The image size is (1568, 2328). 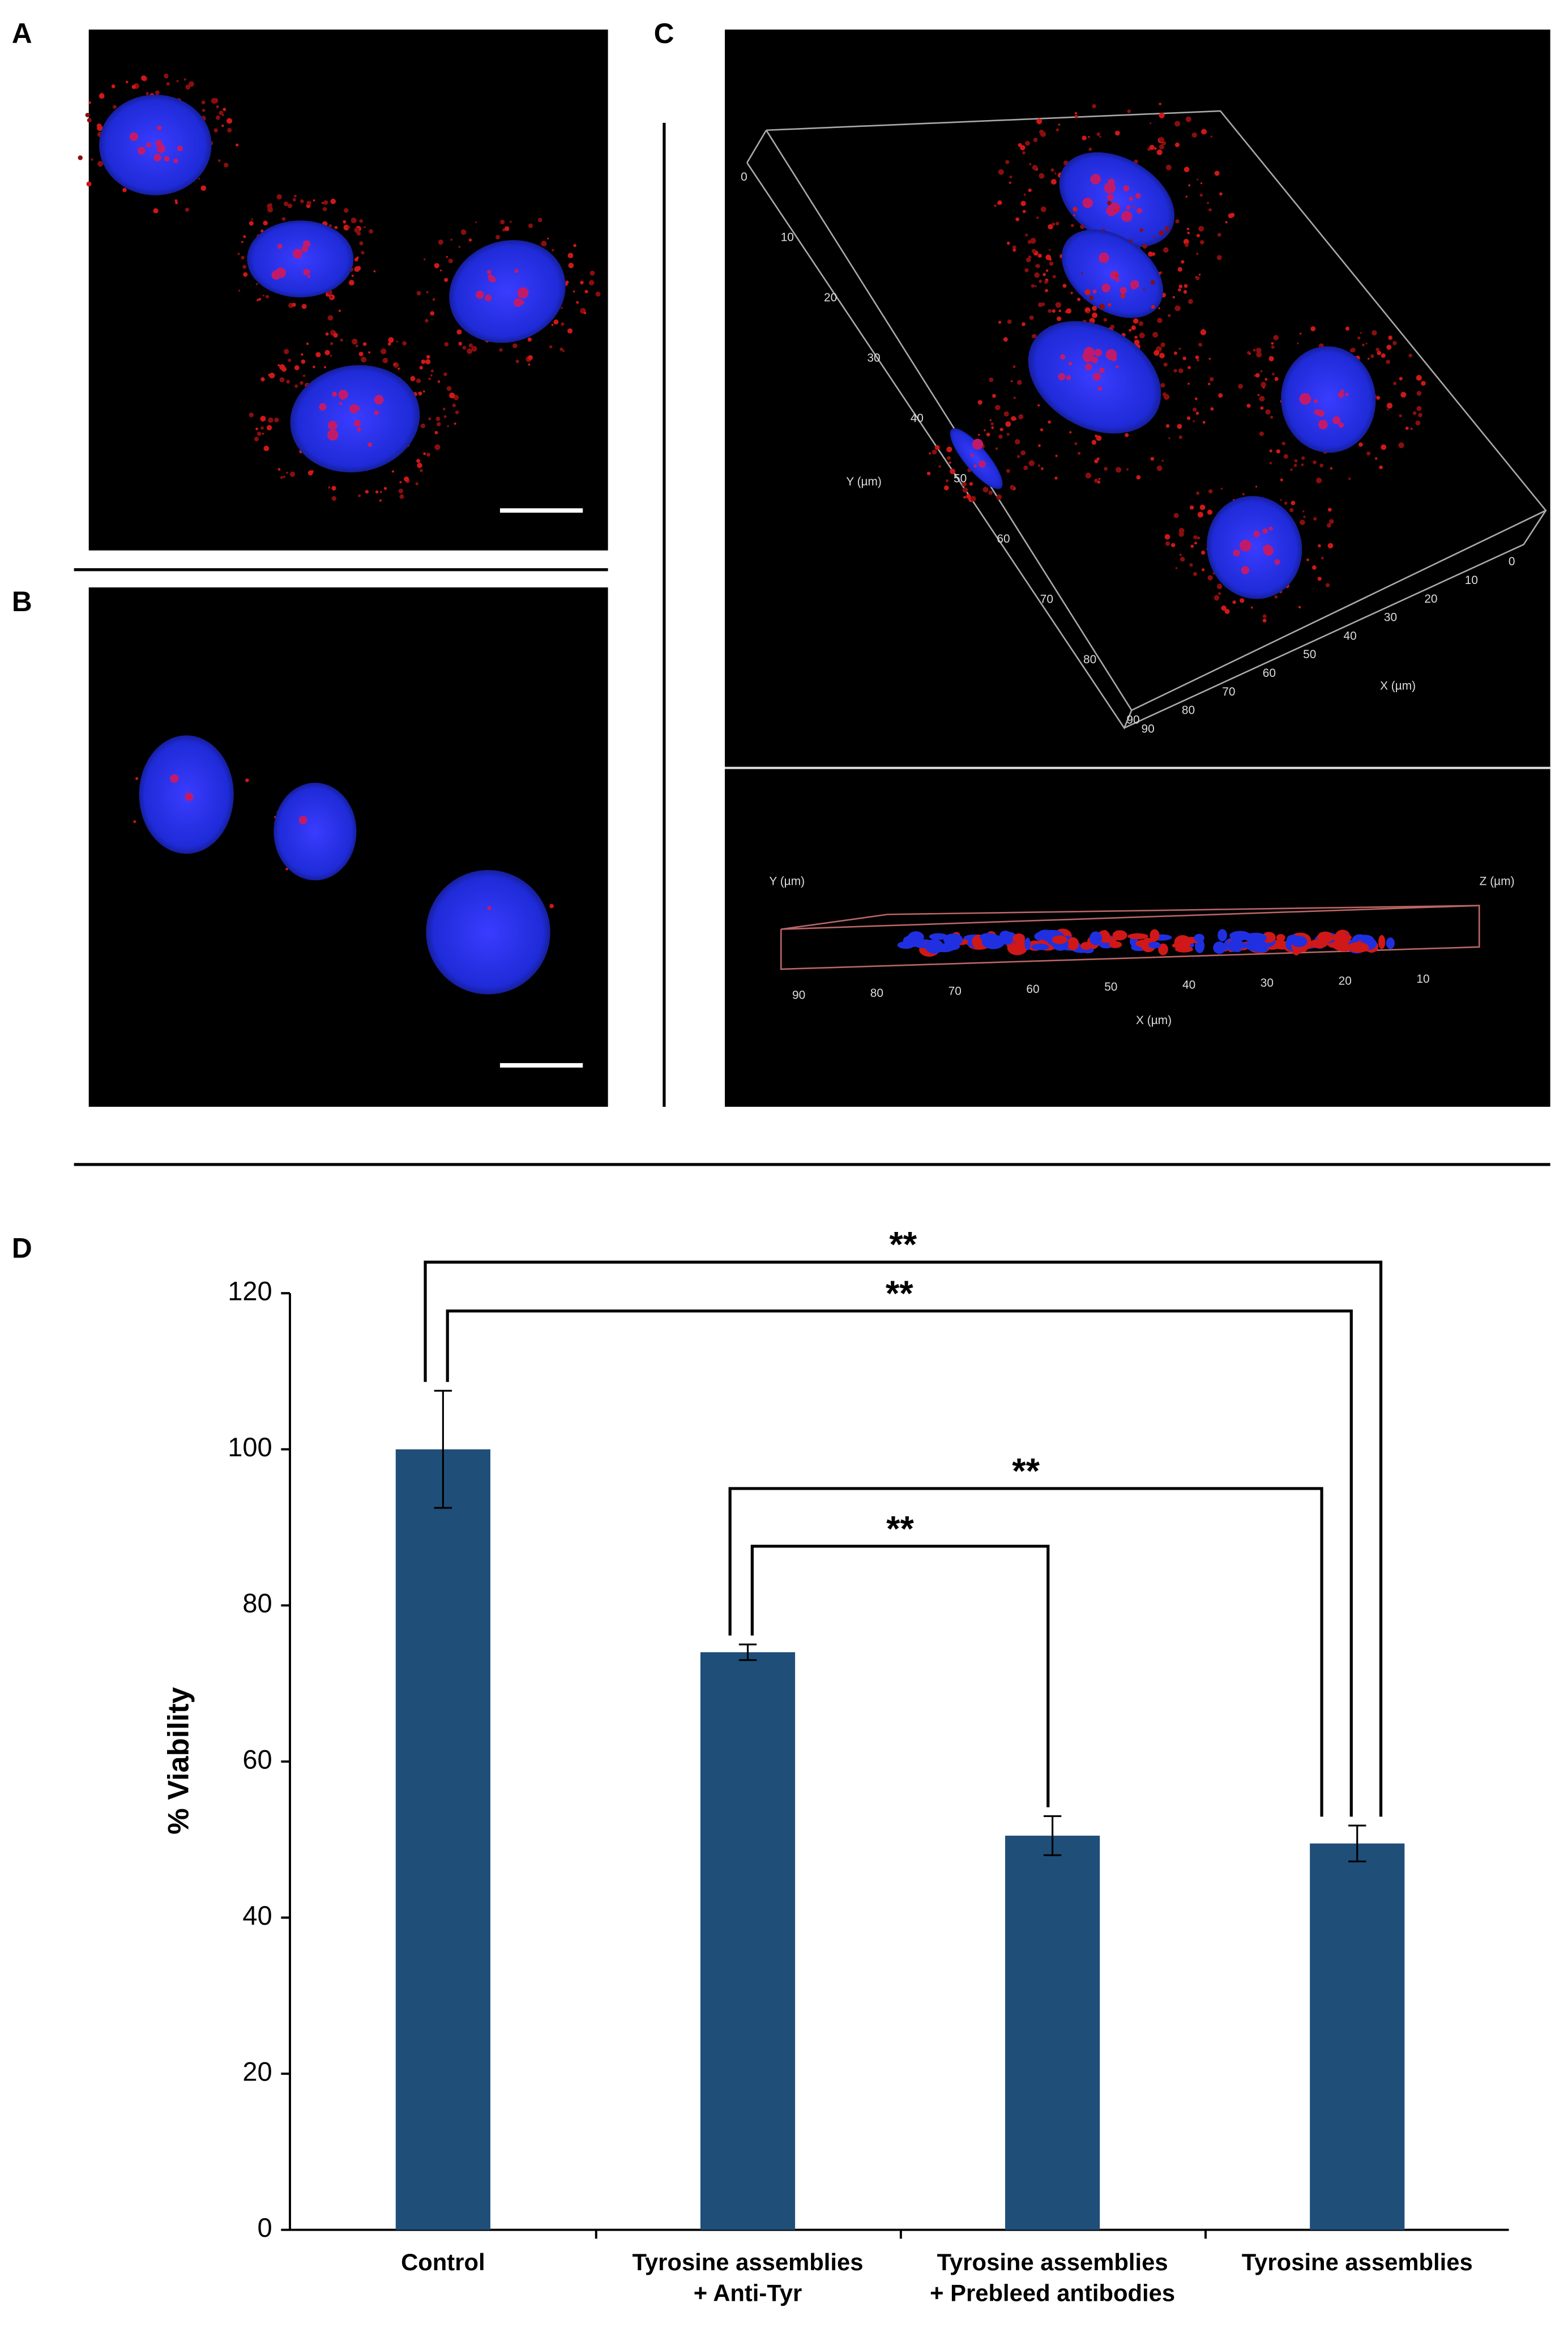 I want to click on tick-label: 20, so click(x=830, y=297).